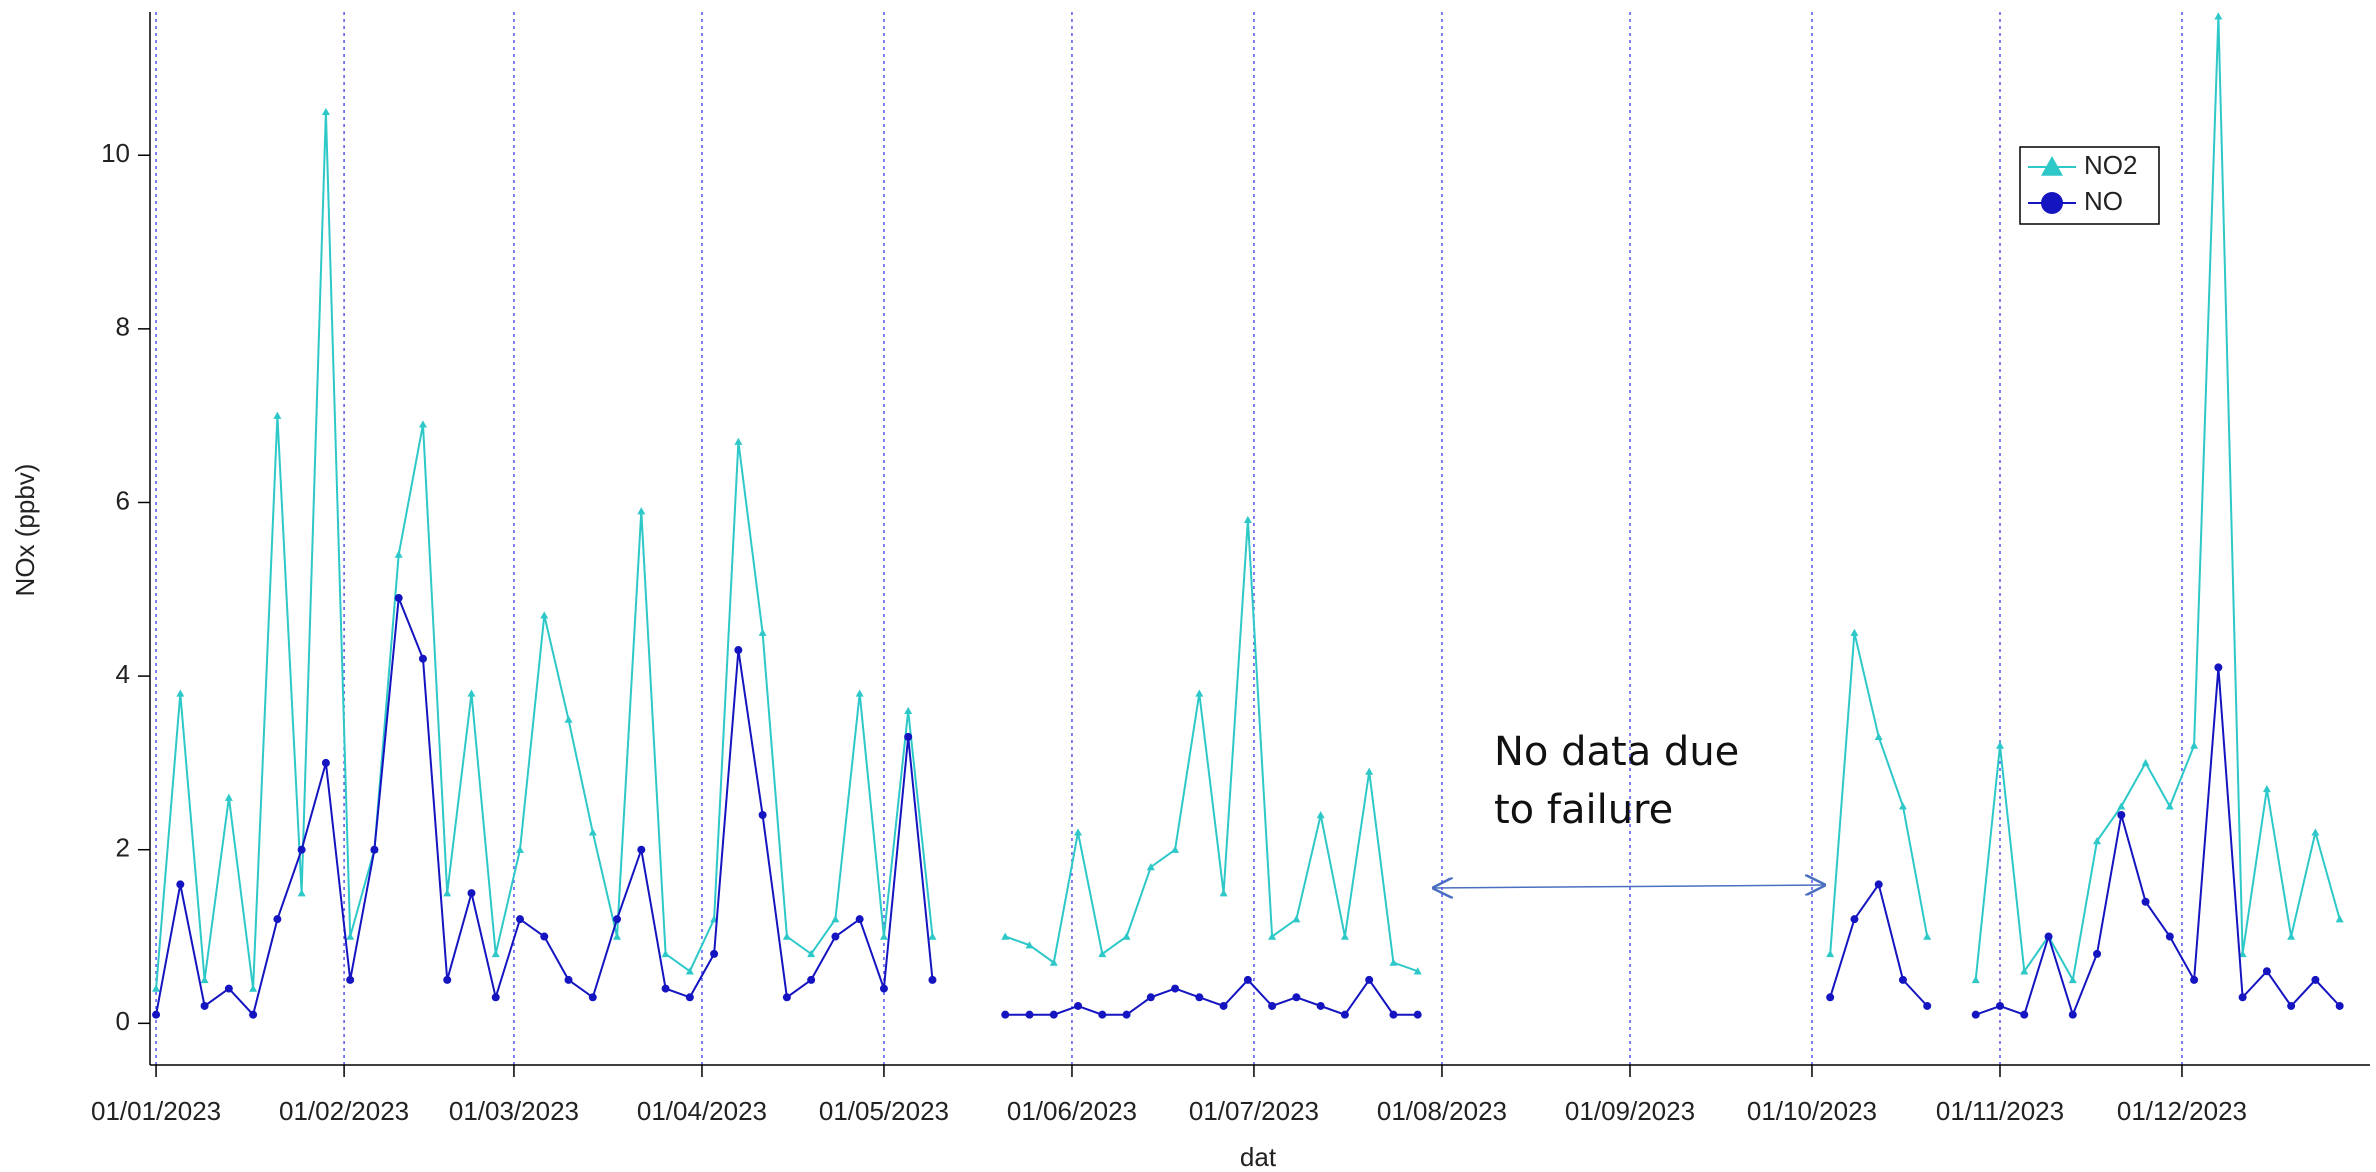 The width and height of the screenshot is (2376, 1172). Describe the element at coordinates (1629, 886) in the screenshot. I see `annotation-arrow` at that location.